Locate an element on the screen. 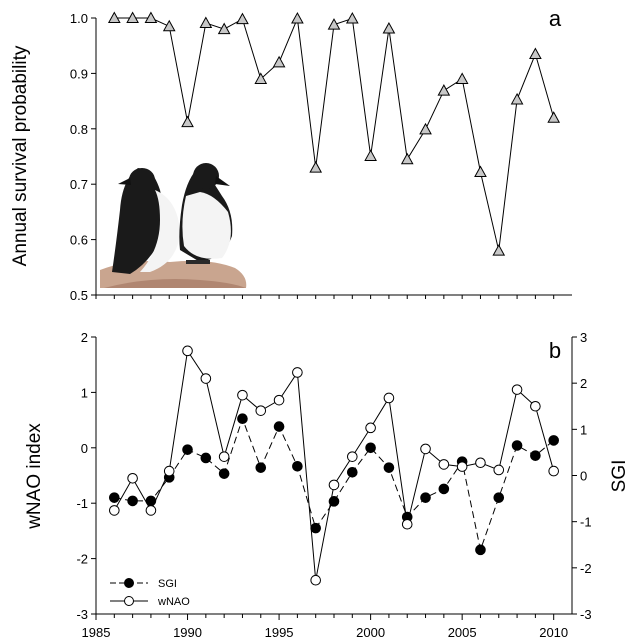 This screenshot has height=644, width=635. panel-b-y2tick-label: 2 is located at coordinates (583, 383).